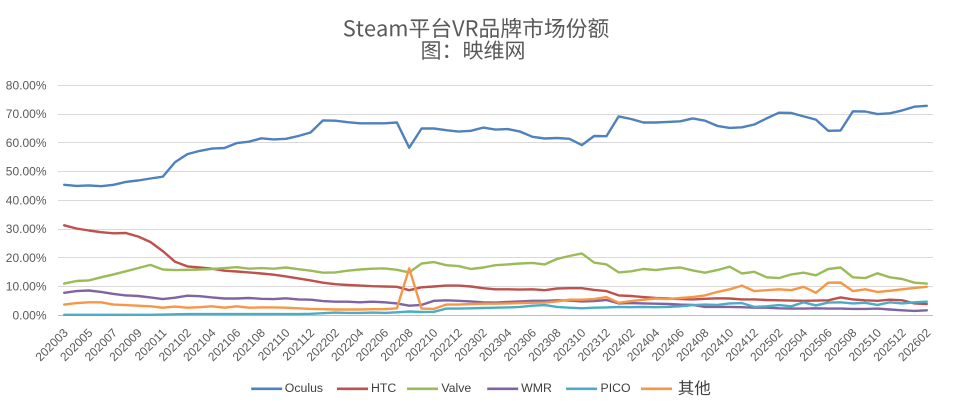 This screenshot has height=412, width=953. Describe the element at coordinates (26, 287) in the screenshot. I see `svg-text: 10.00%` at that location.